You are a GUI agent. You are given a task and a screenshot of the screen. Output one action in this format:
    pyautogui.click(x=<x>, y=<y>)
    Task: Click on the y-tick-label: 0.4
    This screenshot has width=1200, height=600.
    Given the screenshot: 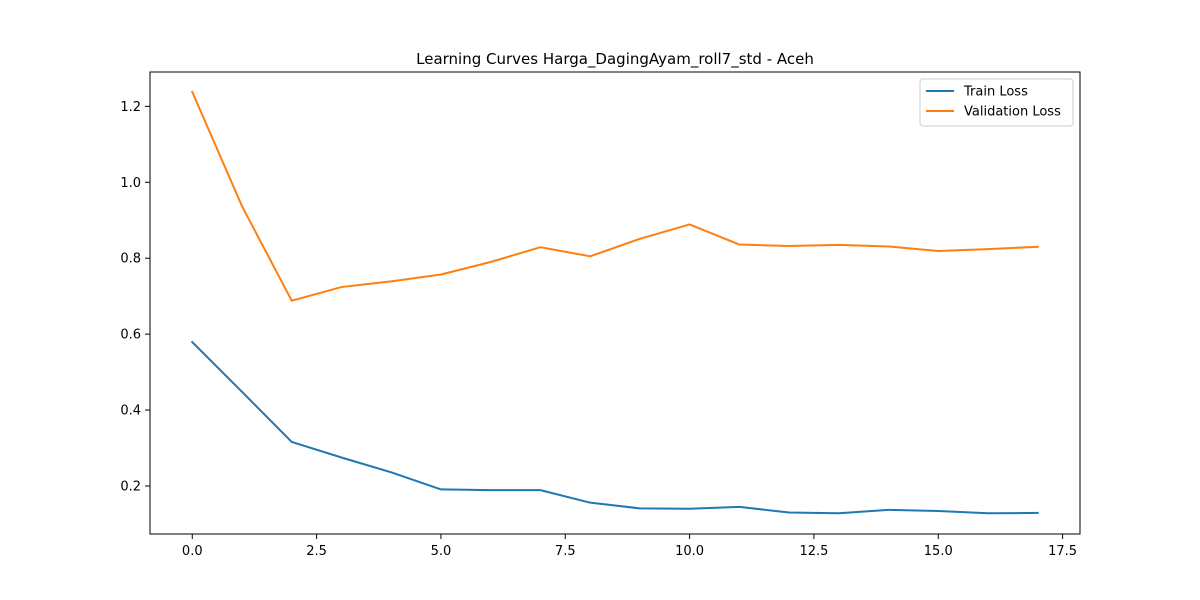 What is the action you would take?
    pyautogui.click(x=130, y=411)
    